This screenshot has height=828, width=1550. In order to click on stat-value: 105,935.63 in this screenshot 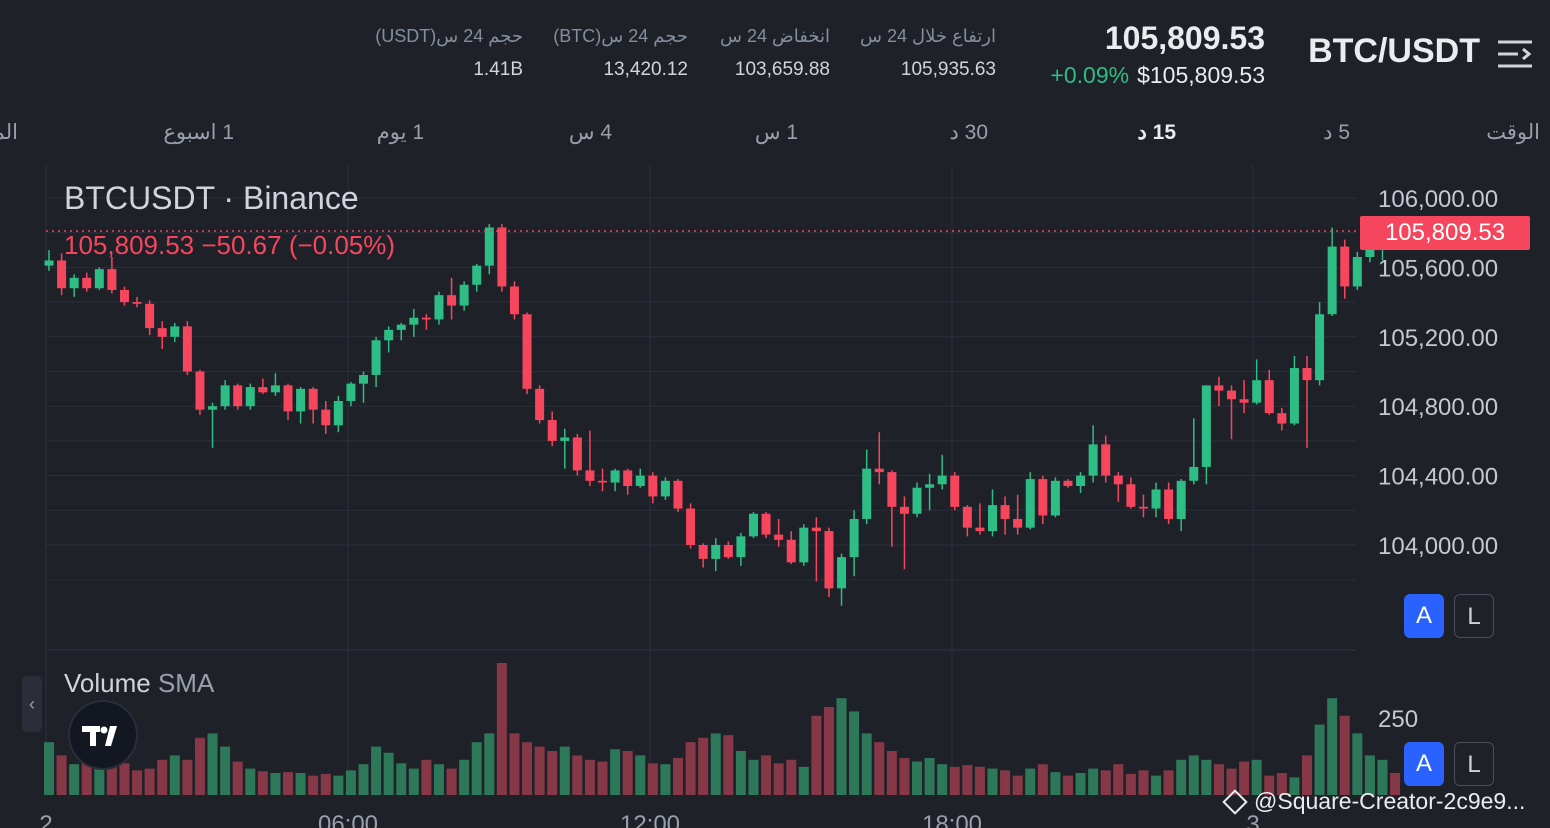, I will do `click(948, 69)`.